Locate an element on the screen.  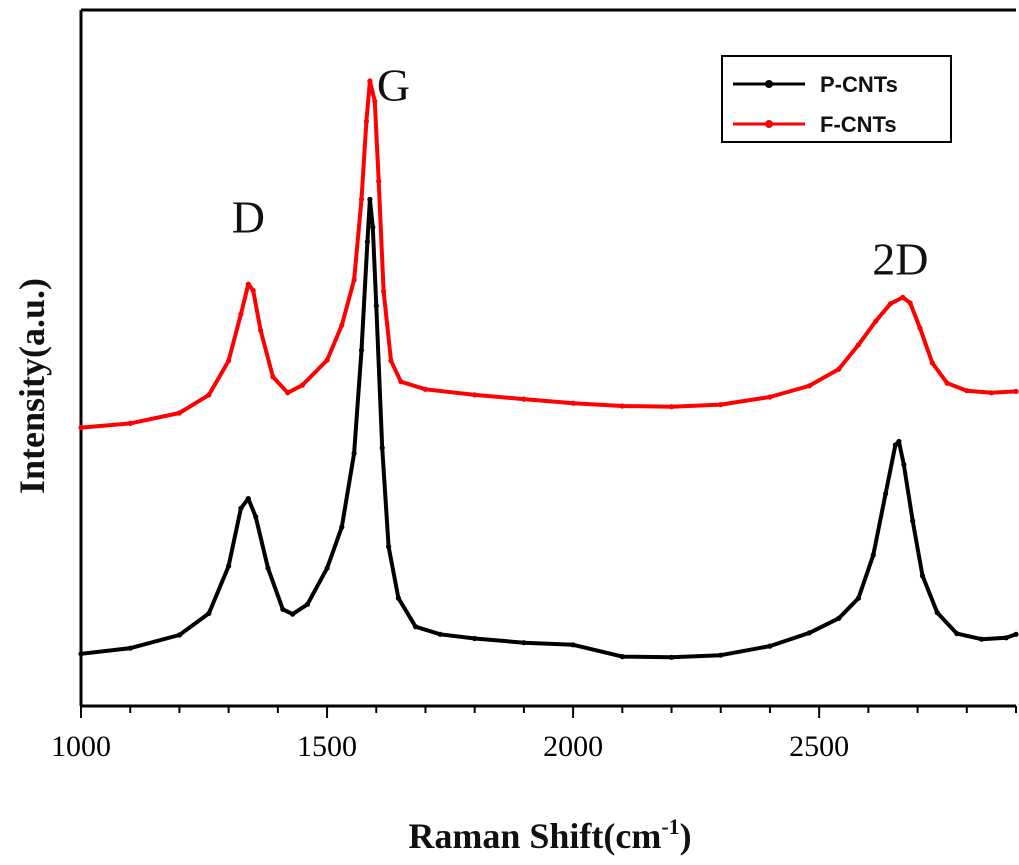
peak-label-d: D is located at coordinates (248, 217).